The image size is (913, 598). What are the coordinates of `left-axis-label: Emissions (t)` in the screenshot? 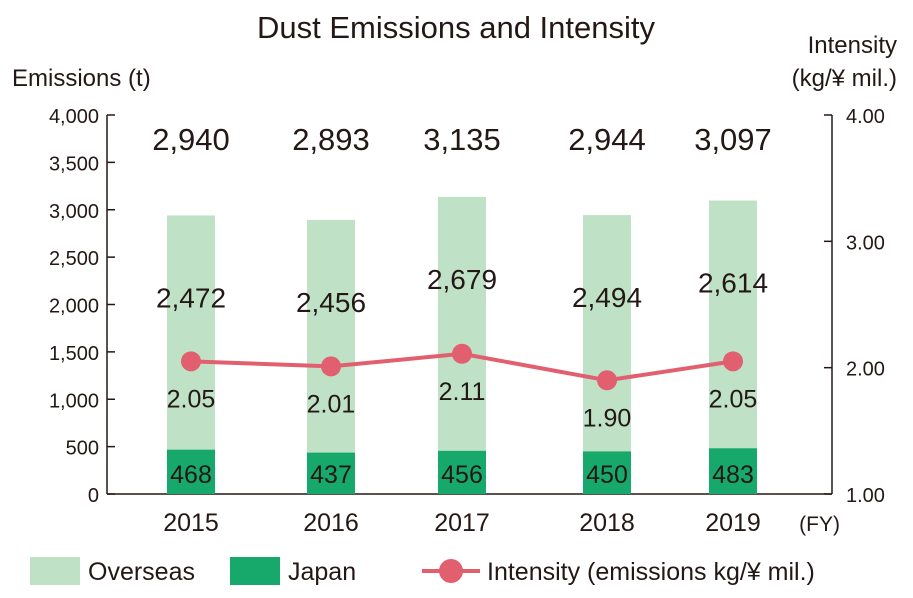 It's located at (81, 78).